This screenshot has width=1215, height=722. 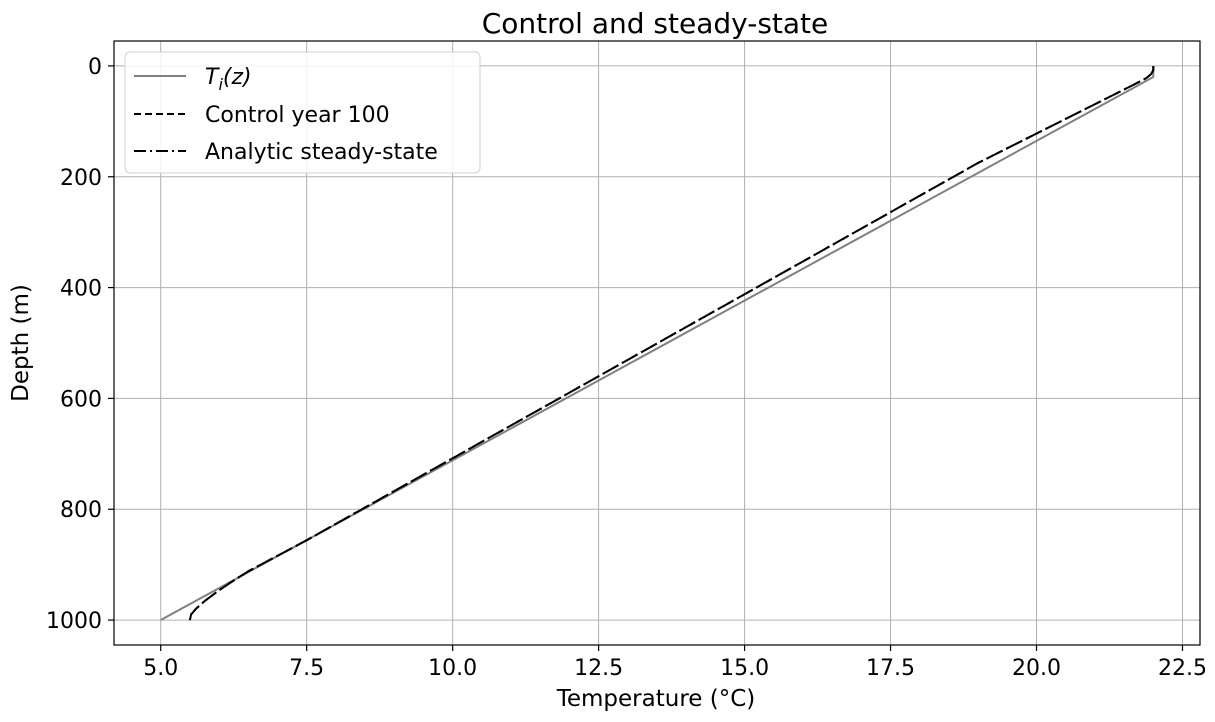 I want to click on x-axis-label: Temperature (°C), so click(x=656, y=699).